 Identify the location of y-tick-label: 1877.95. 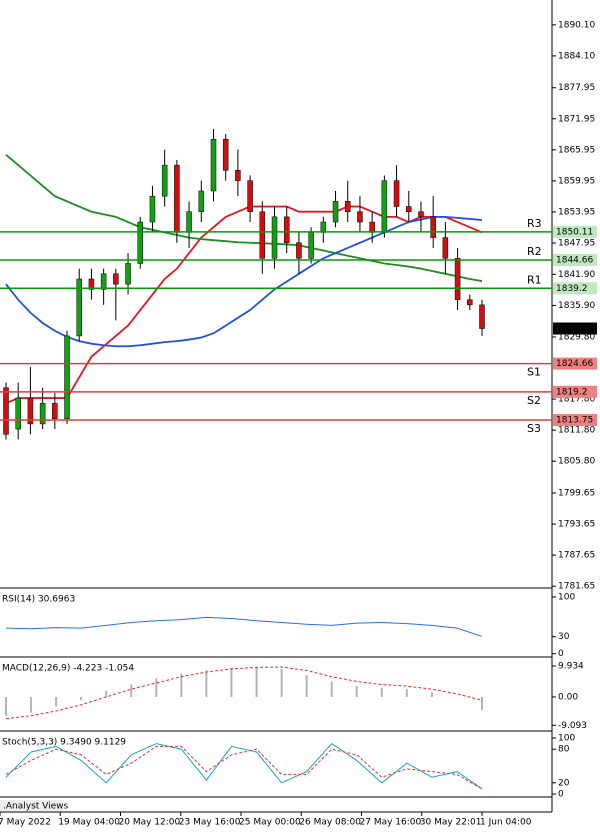
(576, 88).